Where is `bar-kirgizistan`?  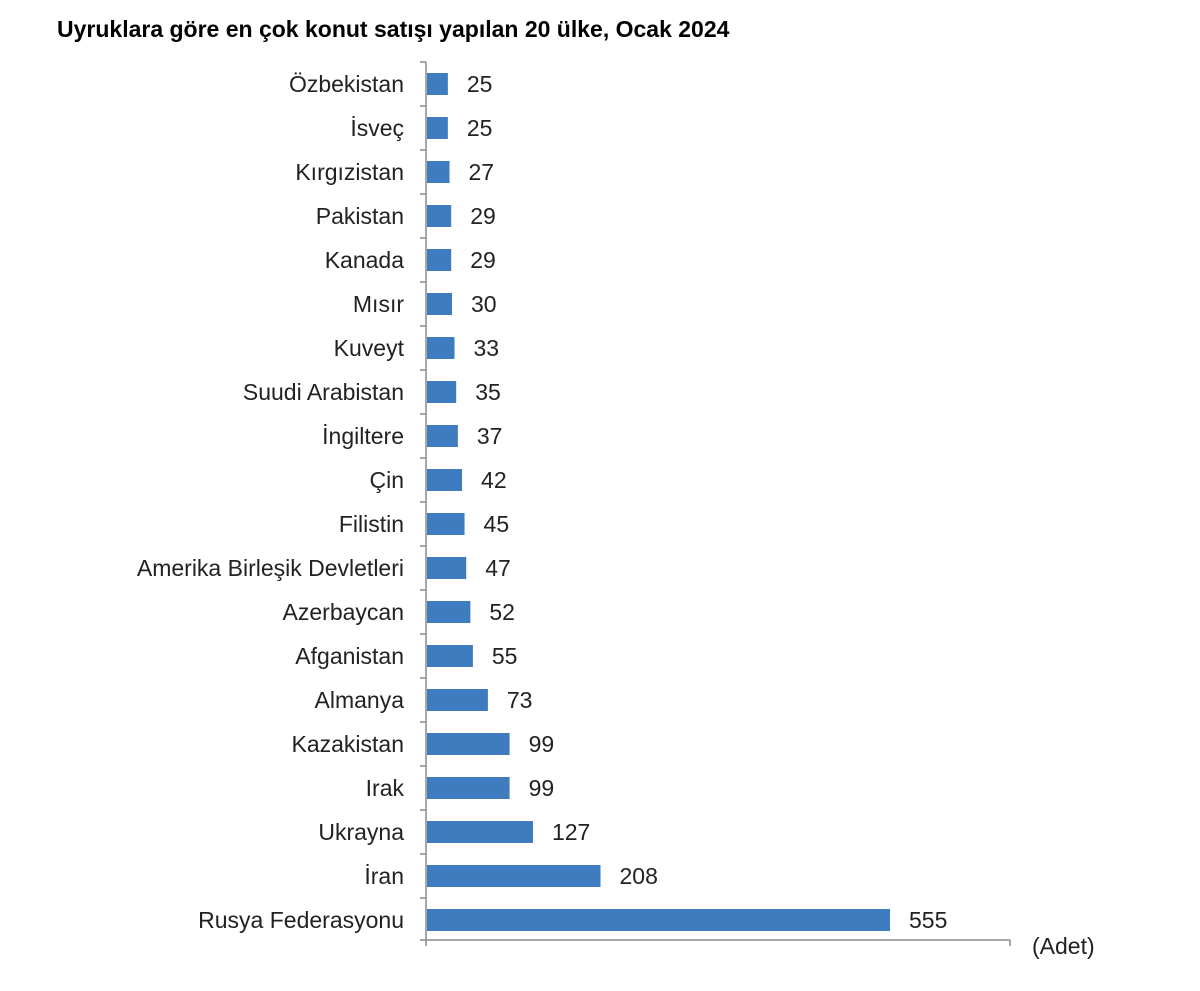 bar-kirgizistan is located at coordinates (438, 172).